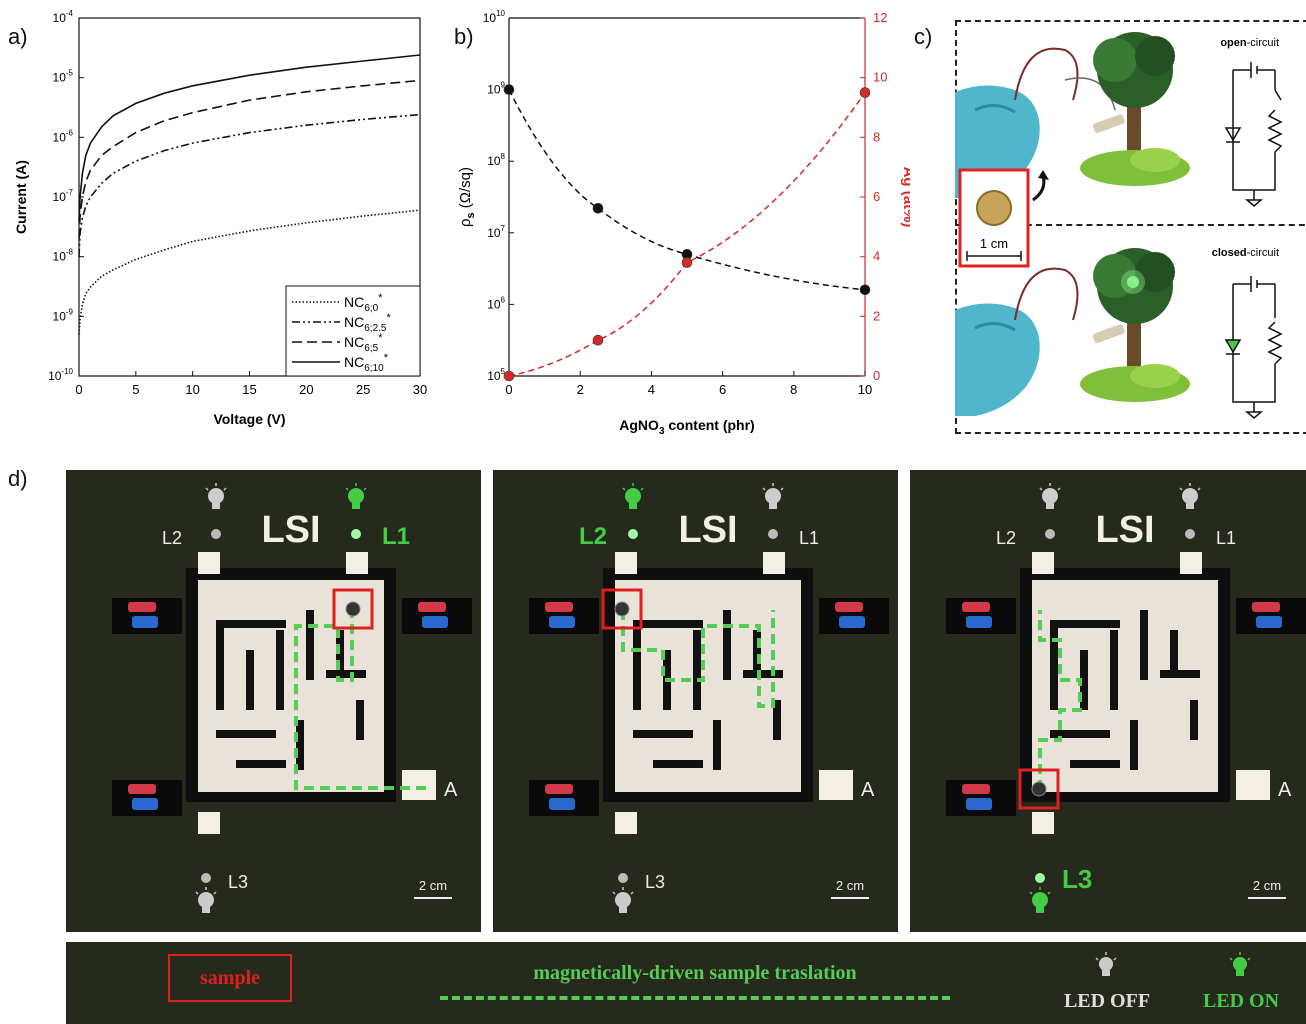  Describe the element at coordinates (206, 878) in the screenshot. I see `led-l3` at that location.